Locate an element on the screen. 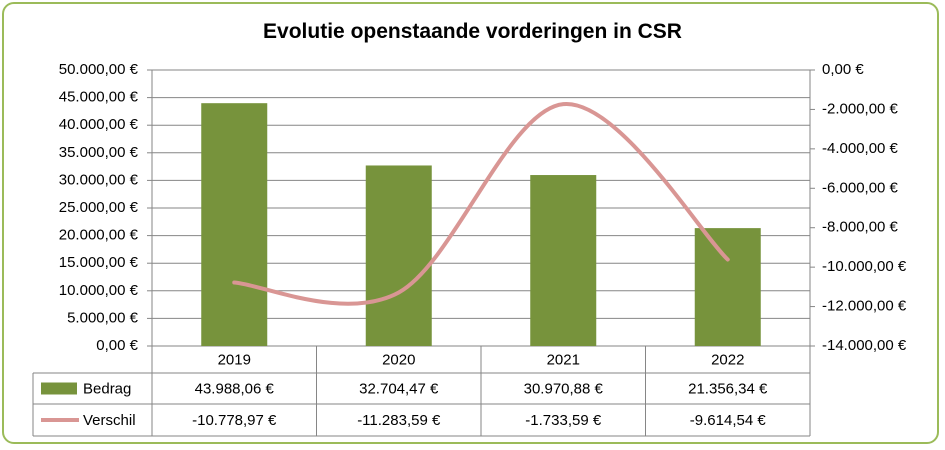 This screenshot has height=450, width=945. data-label-bedrag: 32.704,47 € is located at coordinates (399, 388).